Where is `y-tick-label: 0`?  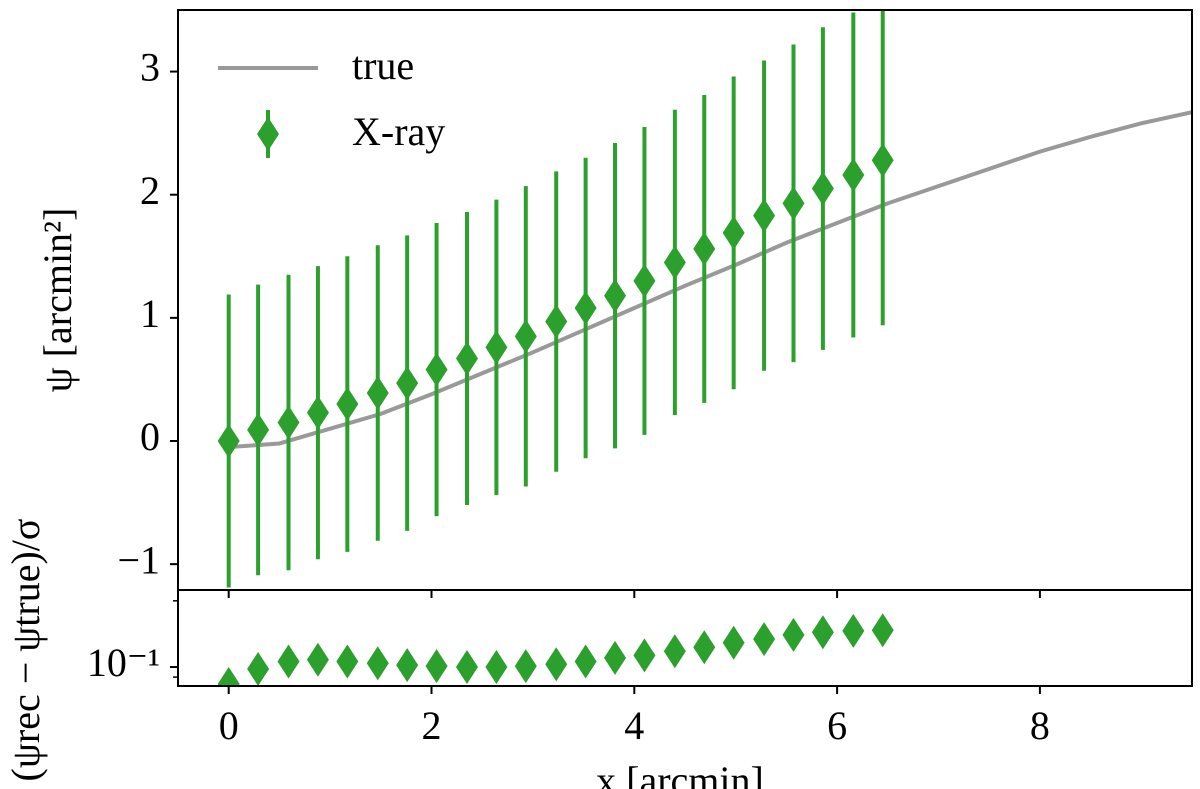
y-tick-label: 0 is located at coordinates (150, 436).